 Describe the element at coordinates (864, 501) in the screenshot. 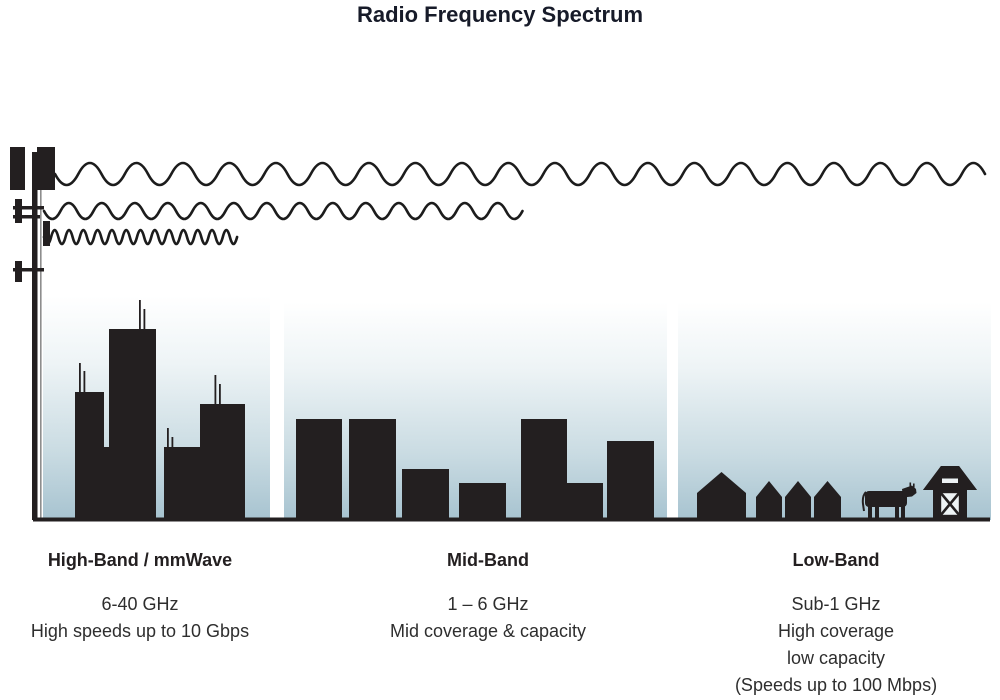

I see `cow-tail` at that location.